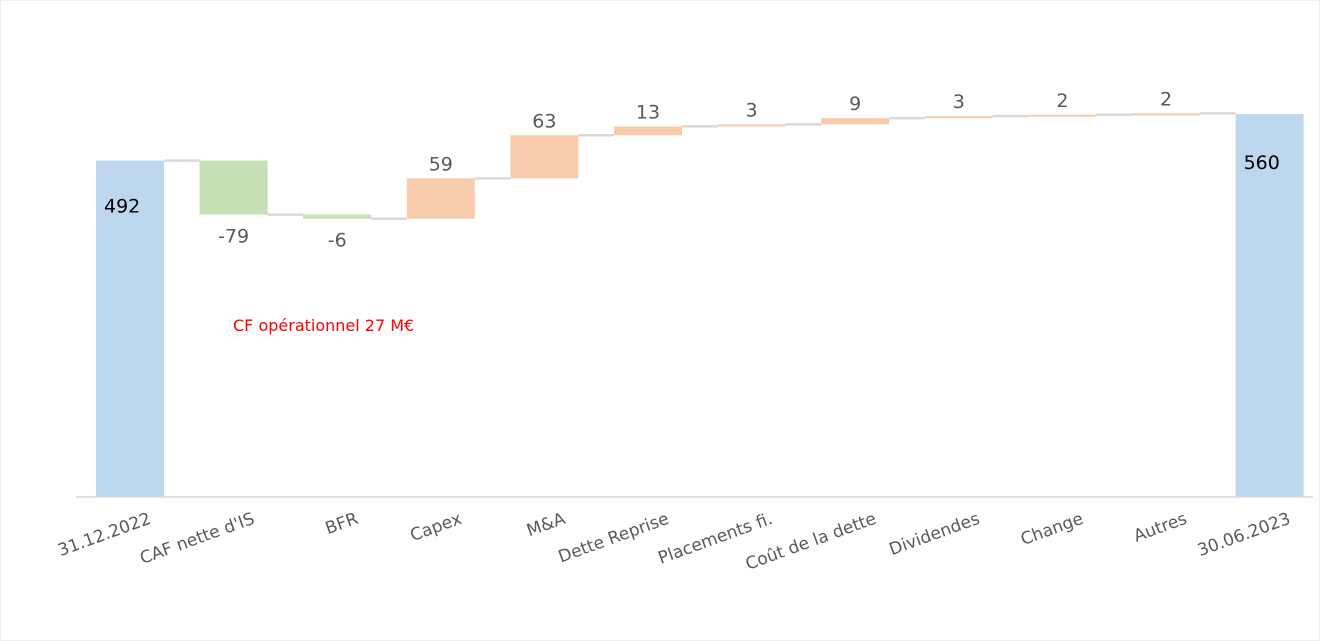 This screenshot has height=641, width=1320. I want to click on category-label: Autres, so click(1160, 528).